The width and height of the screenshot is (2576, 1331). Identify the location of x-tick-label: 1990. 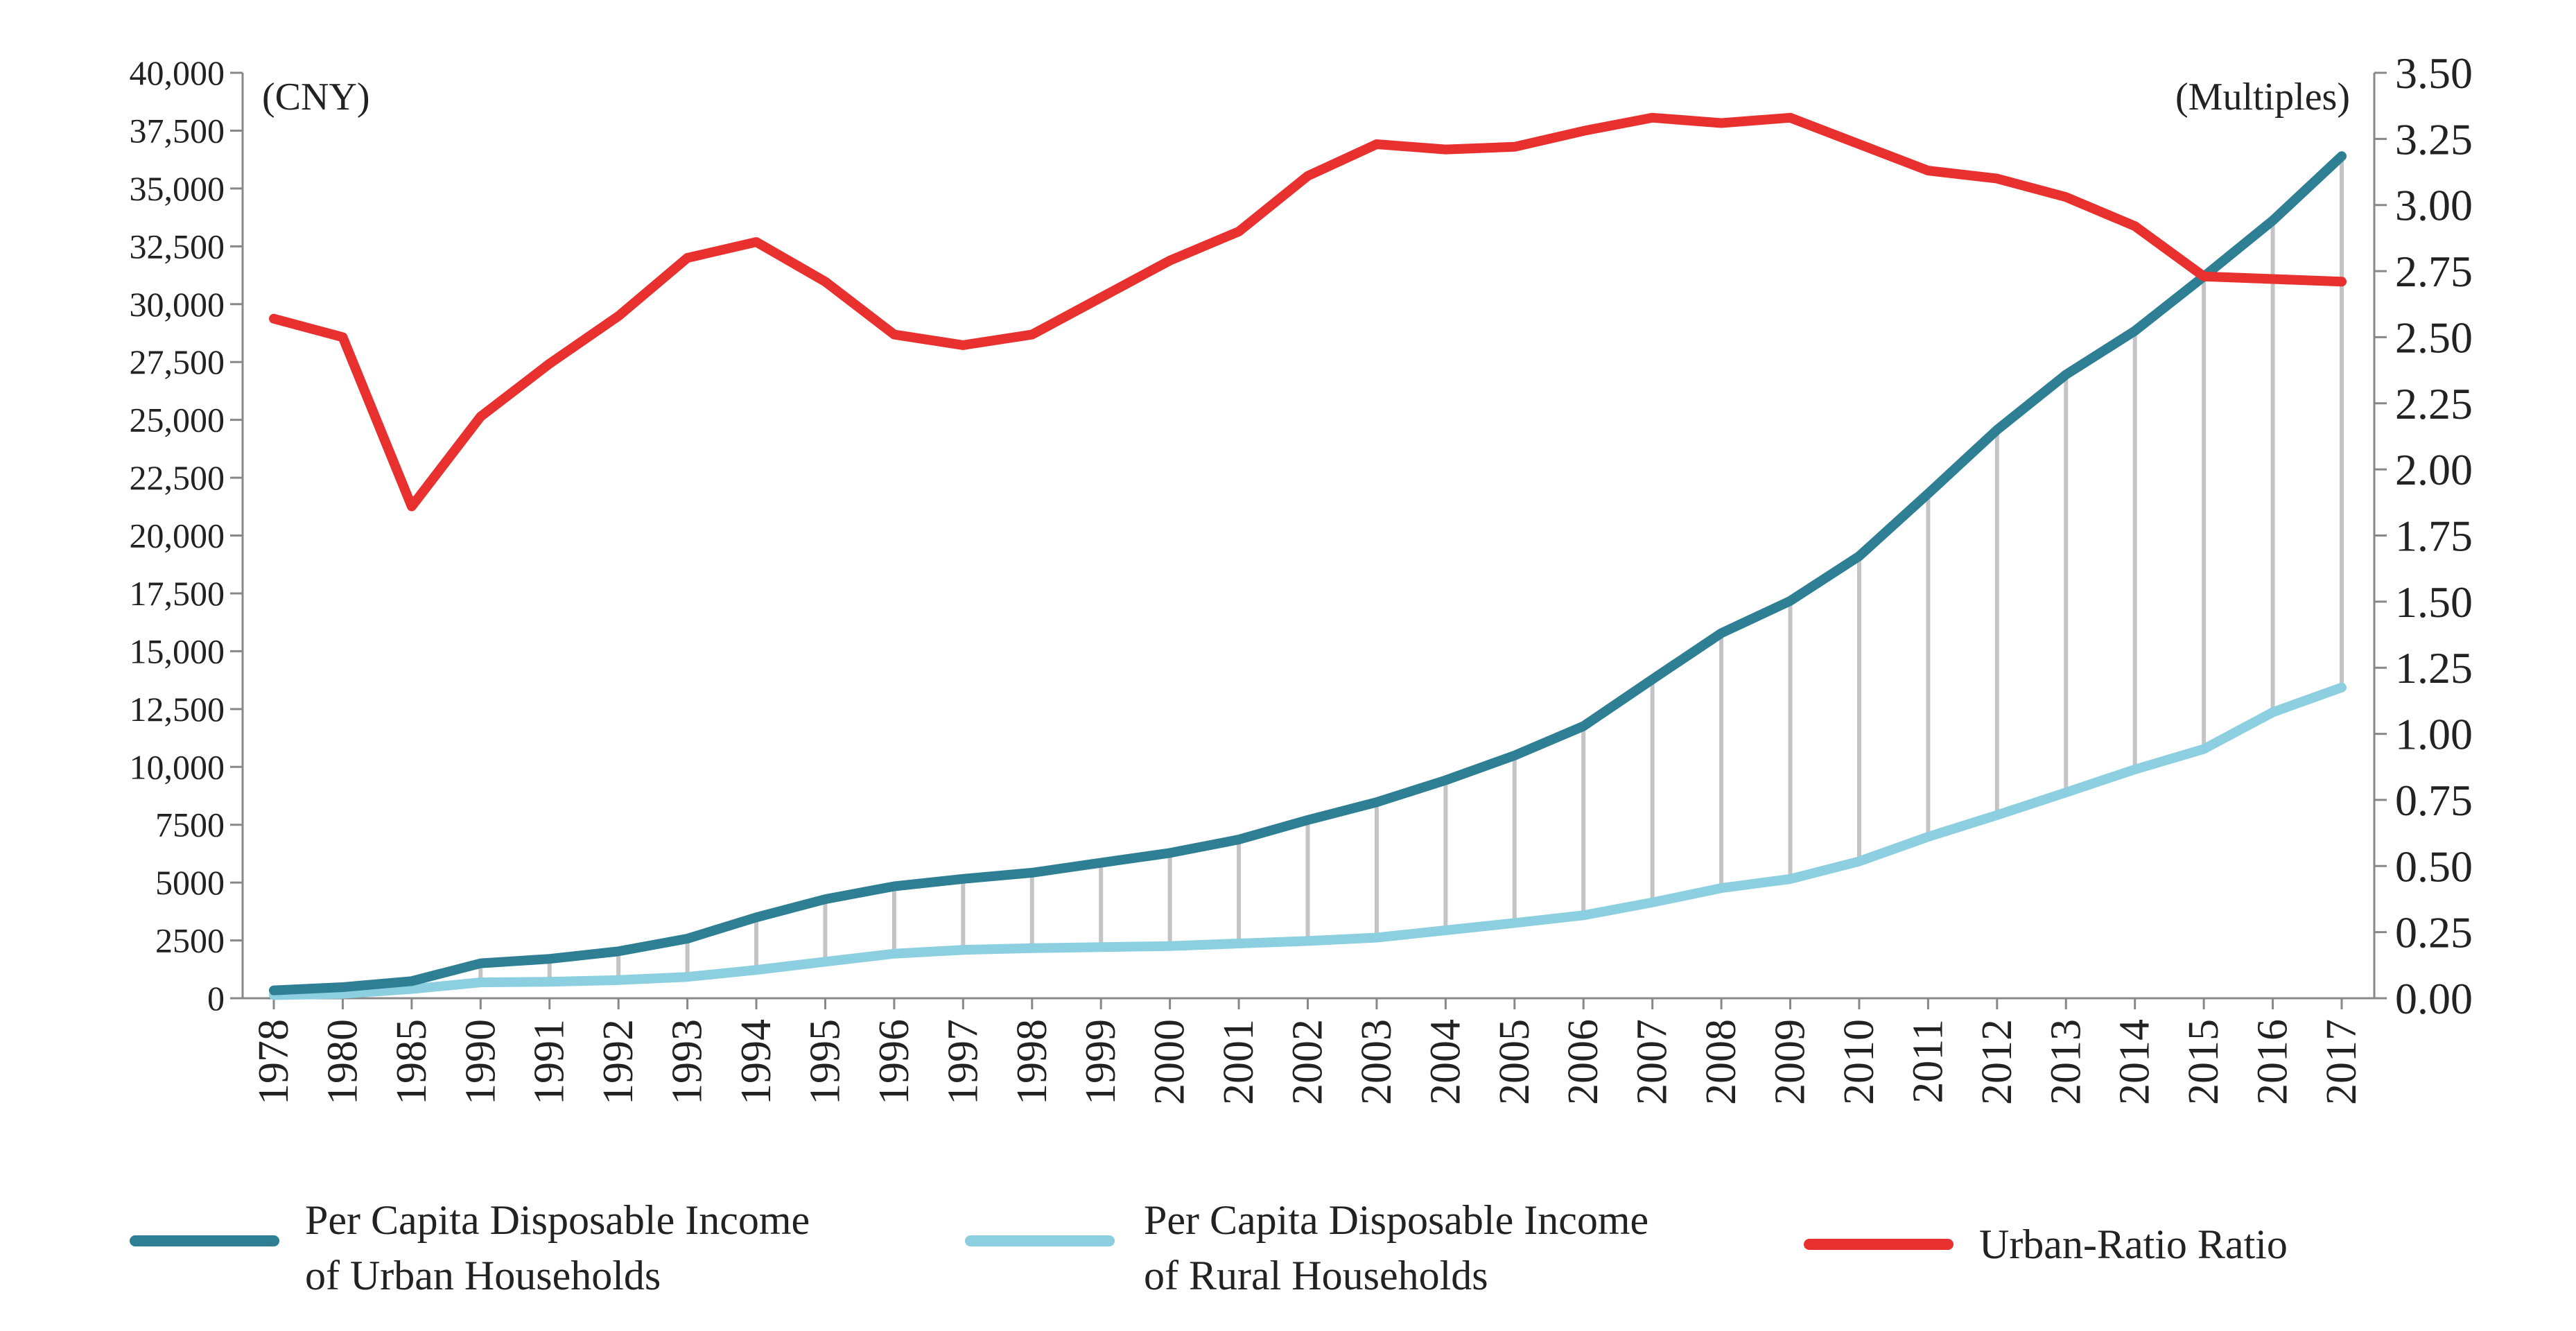
(480, 1062).